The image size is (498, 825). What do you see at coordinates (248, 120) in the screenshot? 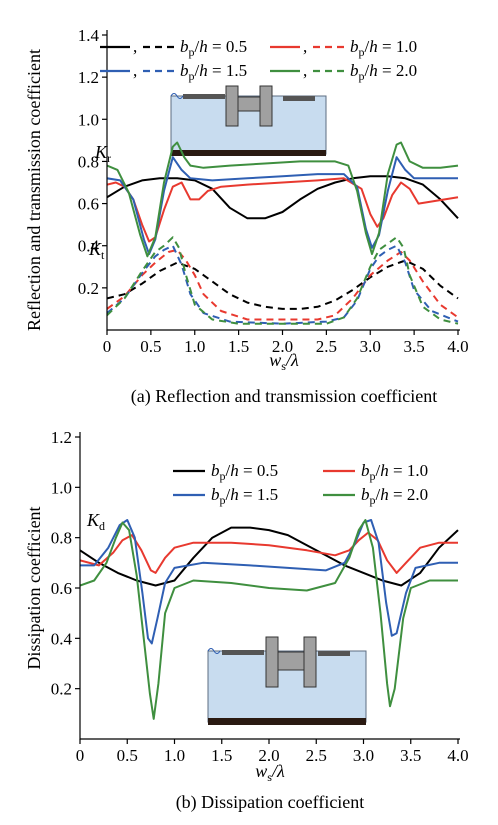
I see `wave-energy-device-schematic-a` at bounding box center [248, 120].